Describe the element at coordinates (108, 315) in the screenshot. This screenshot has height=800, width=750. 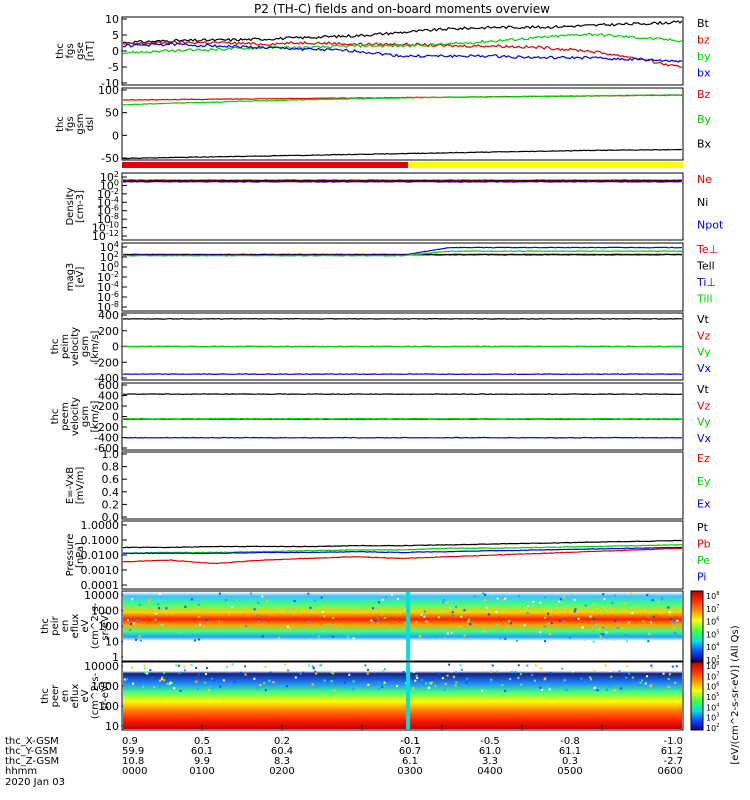
I see `y-tick-label: 400` at that location.